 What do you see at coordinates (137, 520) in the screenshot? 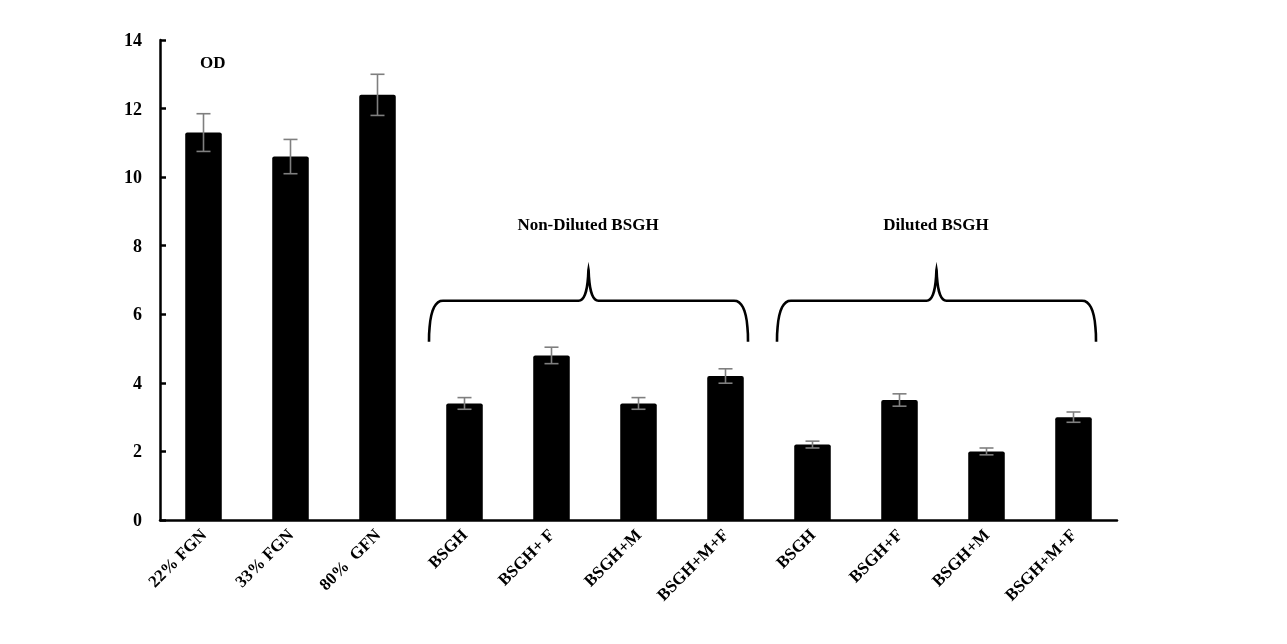
I see `y-tick-label: 0` at bounding box center [137, 520].